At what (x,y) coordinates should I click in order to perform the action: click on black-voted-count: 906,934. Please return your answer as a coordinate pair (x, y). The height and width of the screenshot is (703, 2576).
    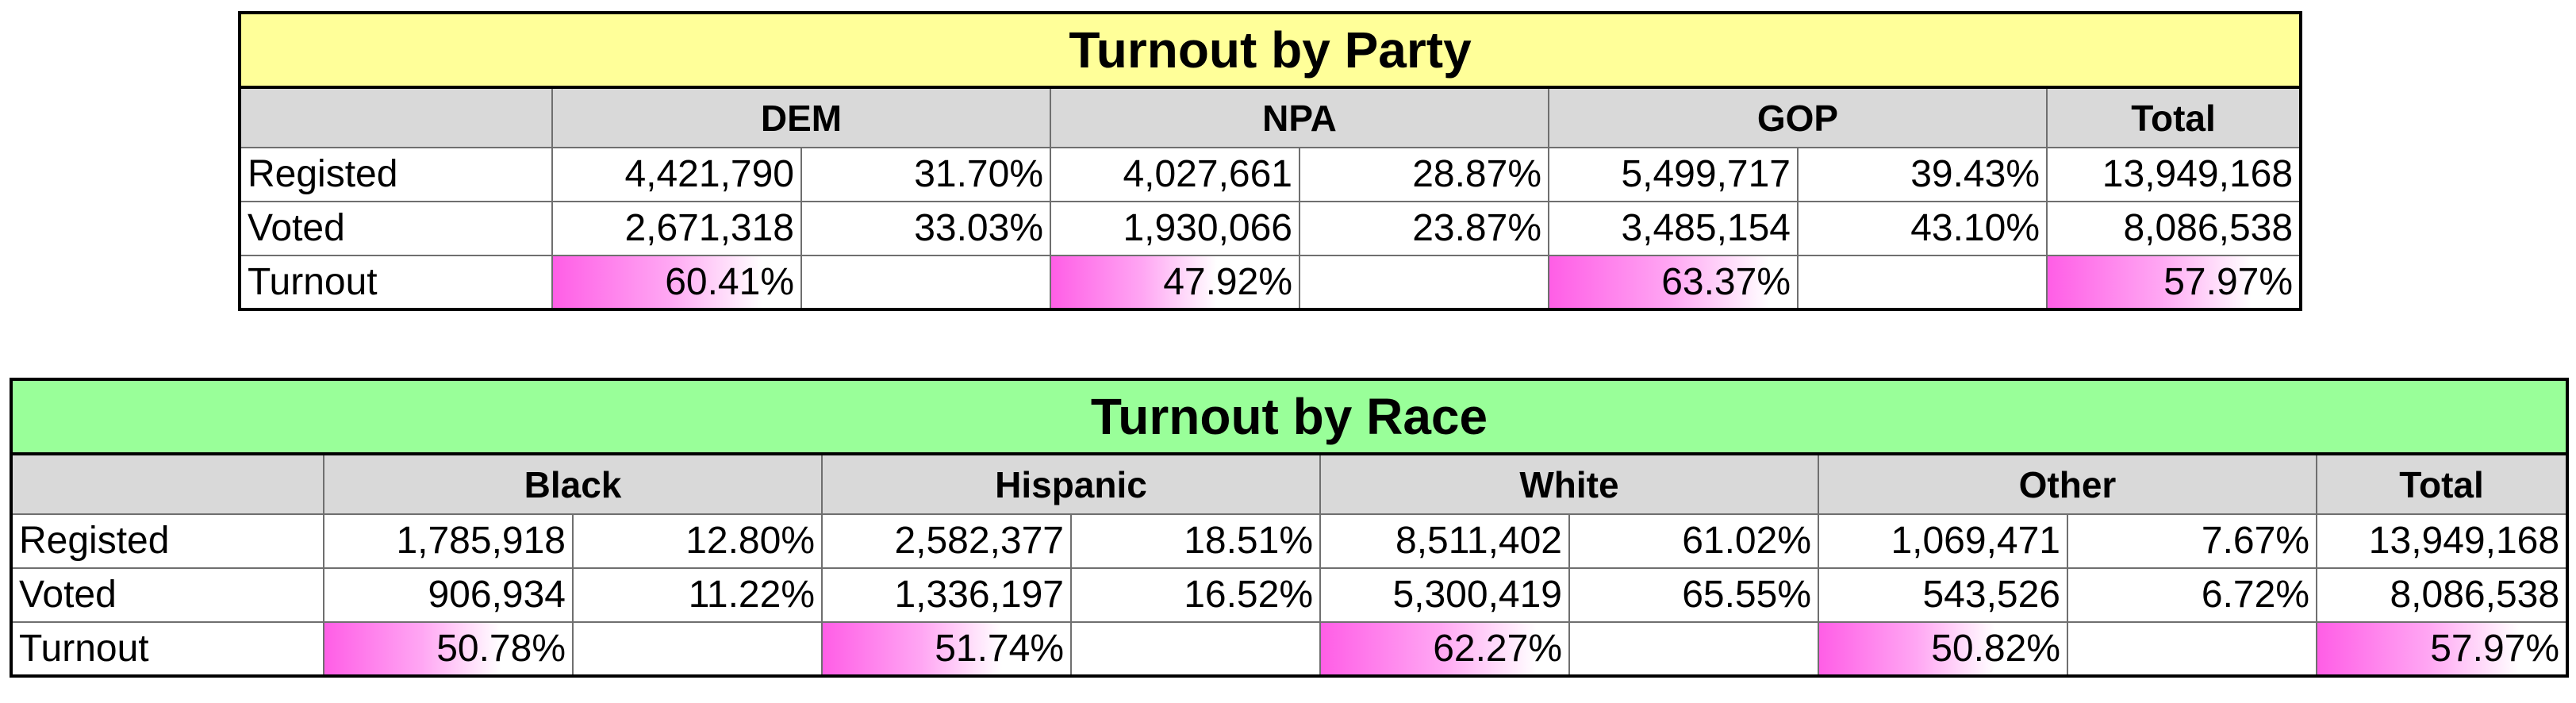
    Looking at the image, I should click on (448, 595).